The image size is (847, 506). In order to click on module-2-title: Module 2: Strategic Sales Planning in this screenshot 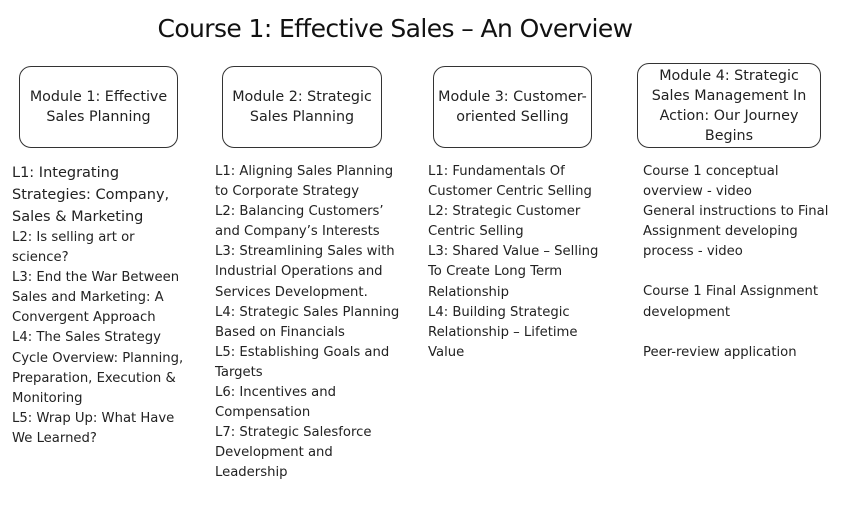, I will do `click(302, 107)`.